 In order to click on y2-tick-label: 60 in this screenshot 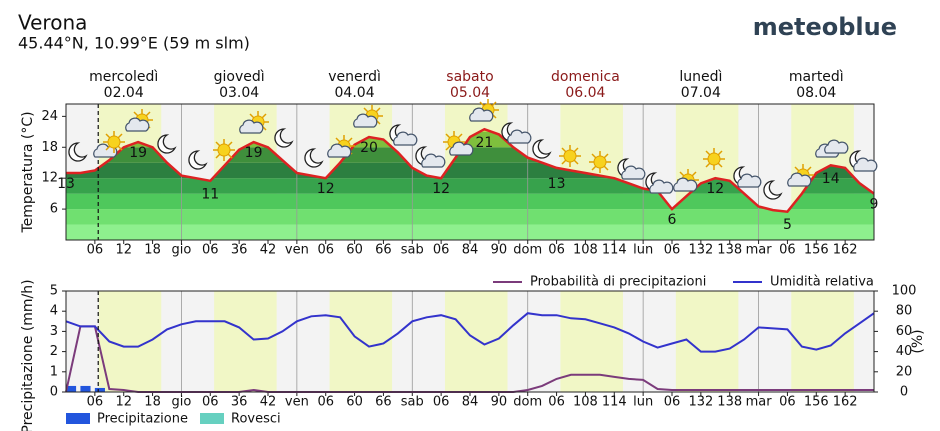, I will do `click(904, 331)`.